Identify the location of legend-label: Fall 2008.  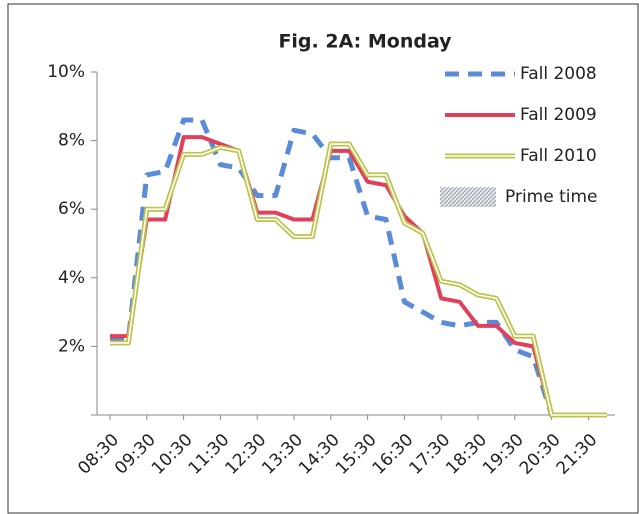
(558, 74).